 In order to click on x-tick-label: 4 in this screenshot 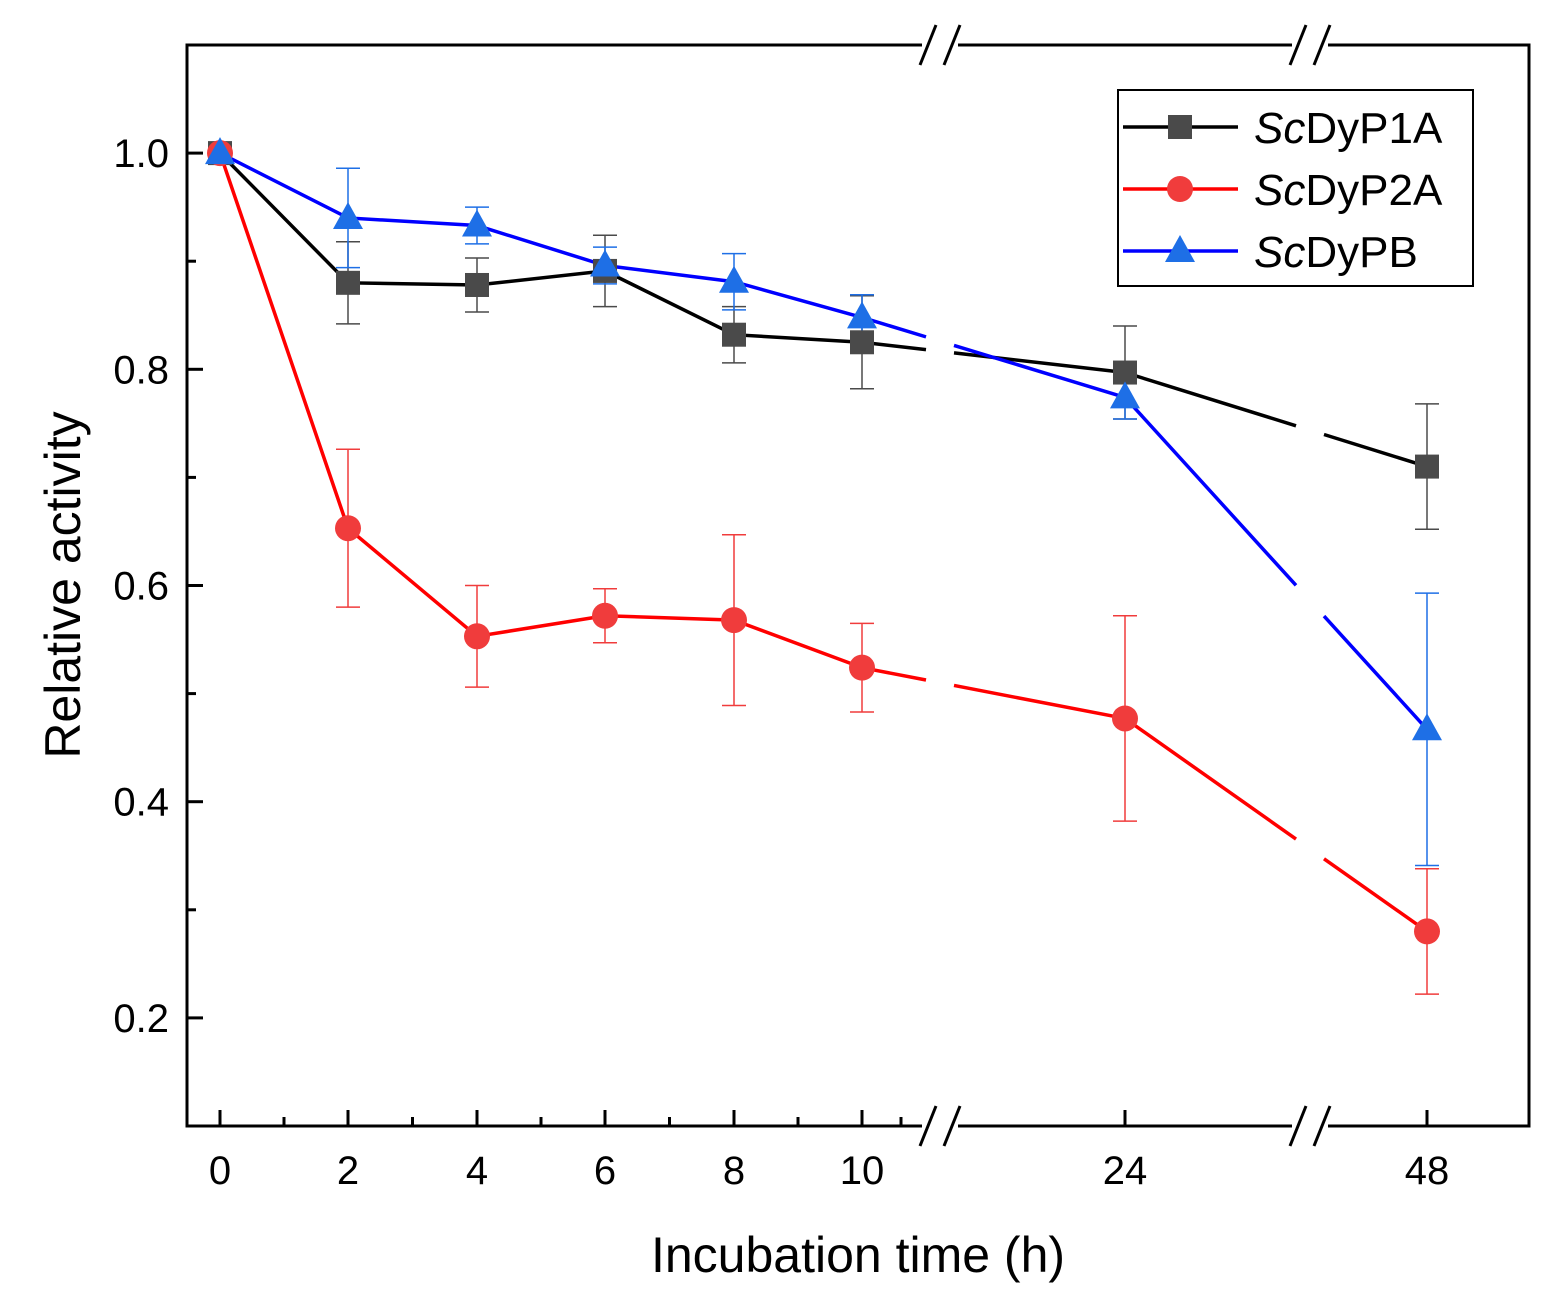, I will do `click(477, 1171)`.